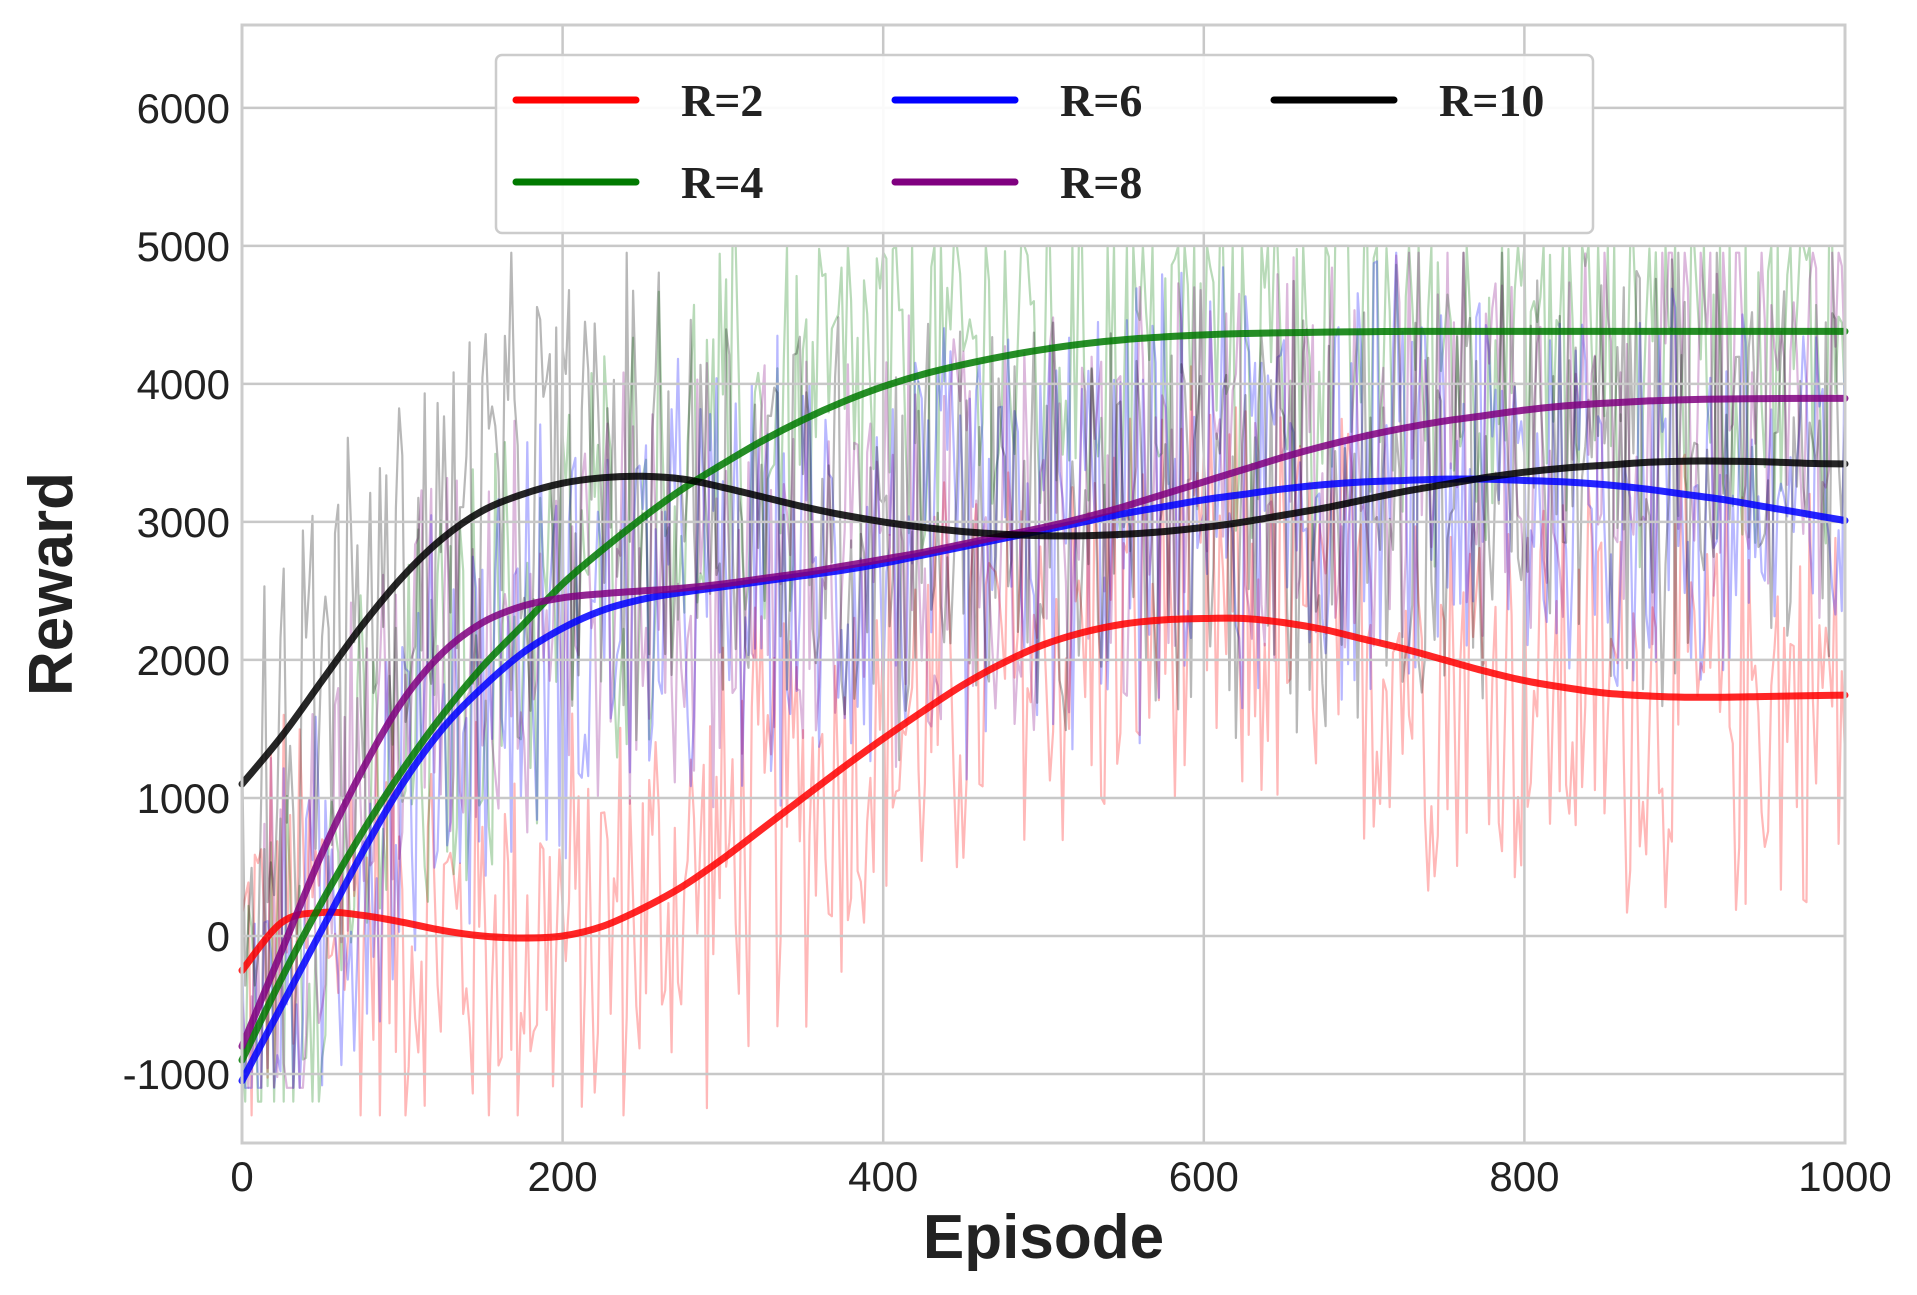 The width and height of the screenshot is (1917, 1295). I want to click on y-tick-label: 6000, so click(183, 108).